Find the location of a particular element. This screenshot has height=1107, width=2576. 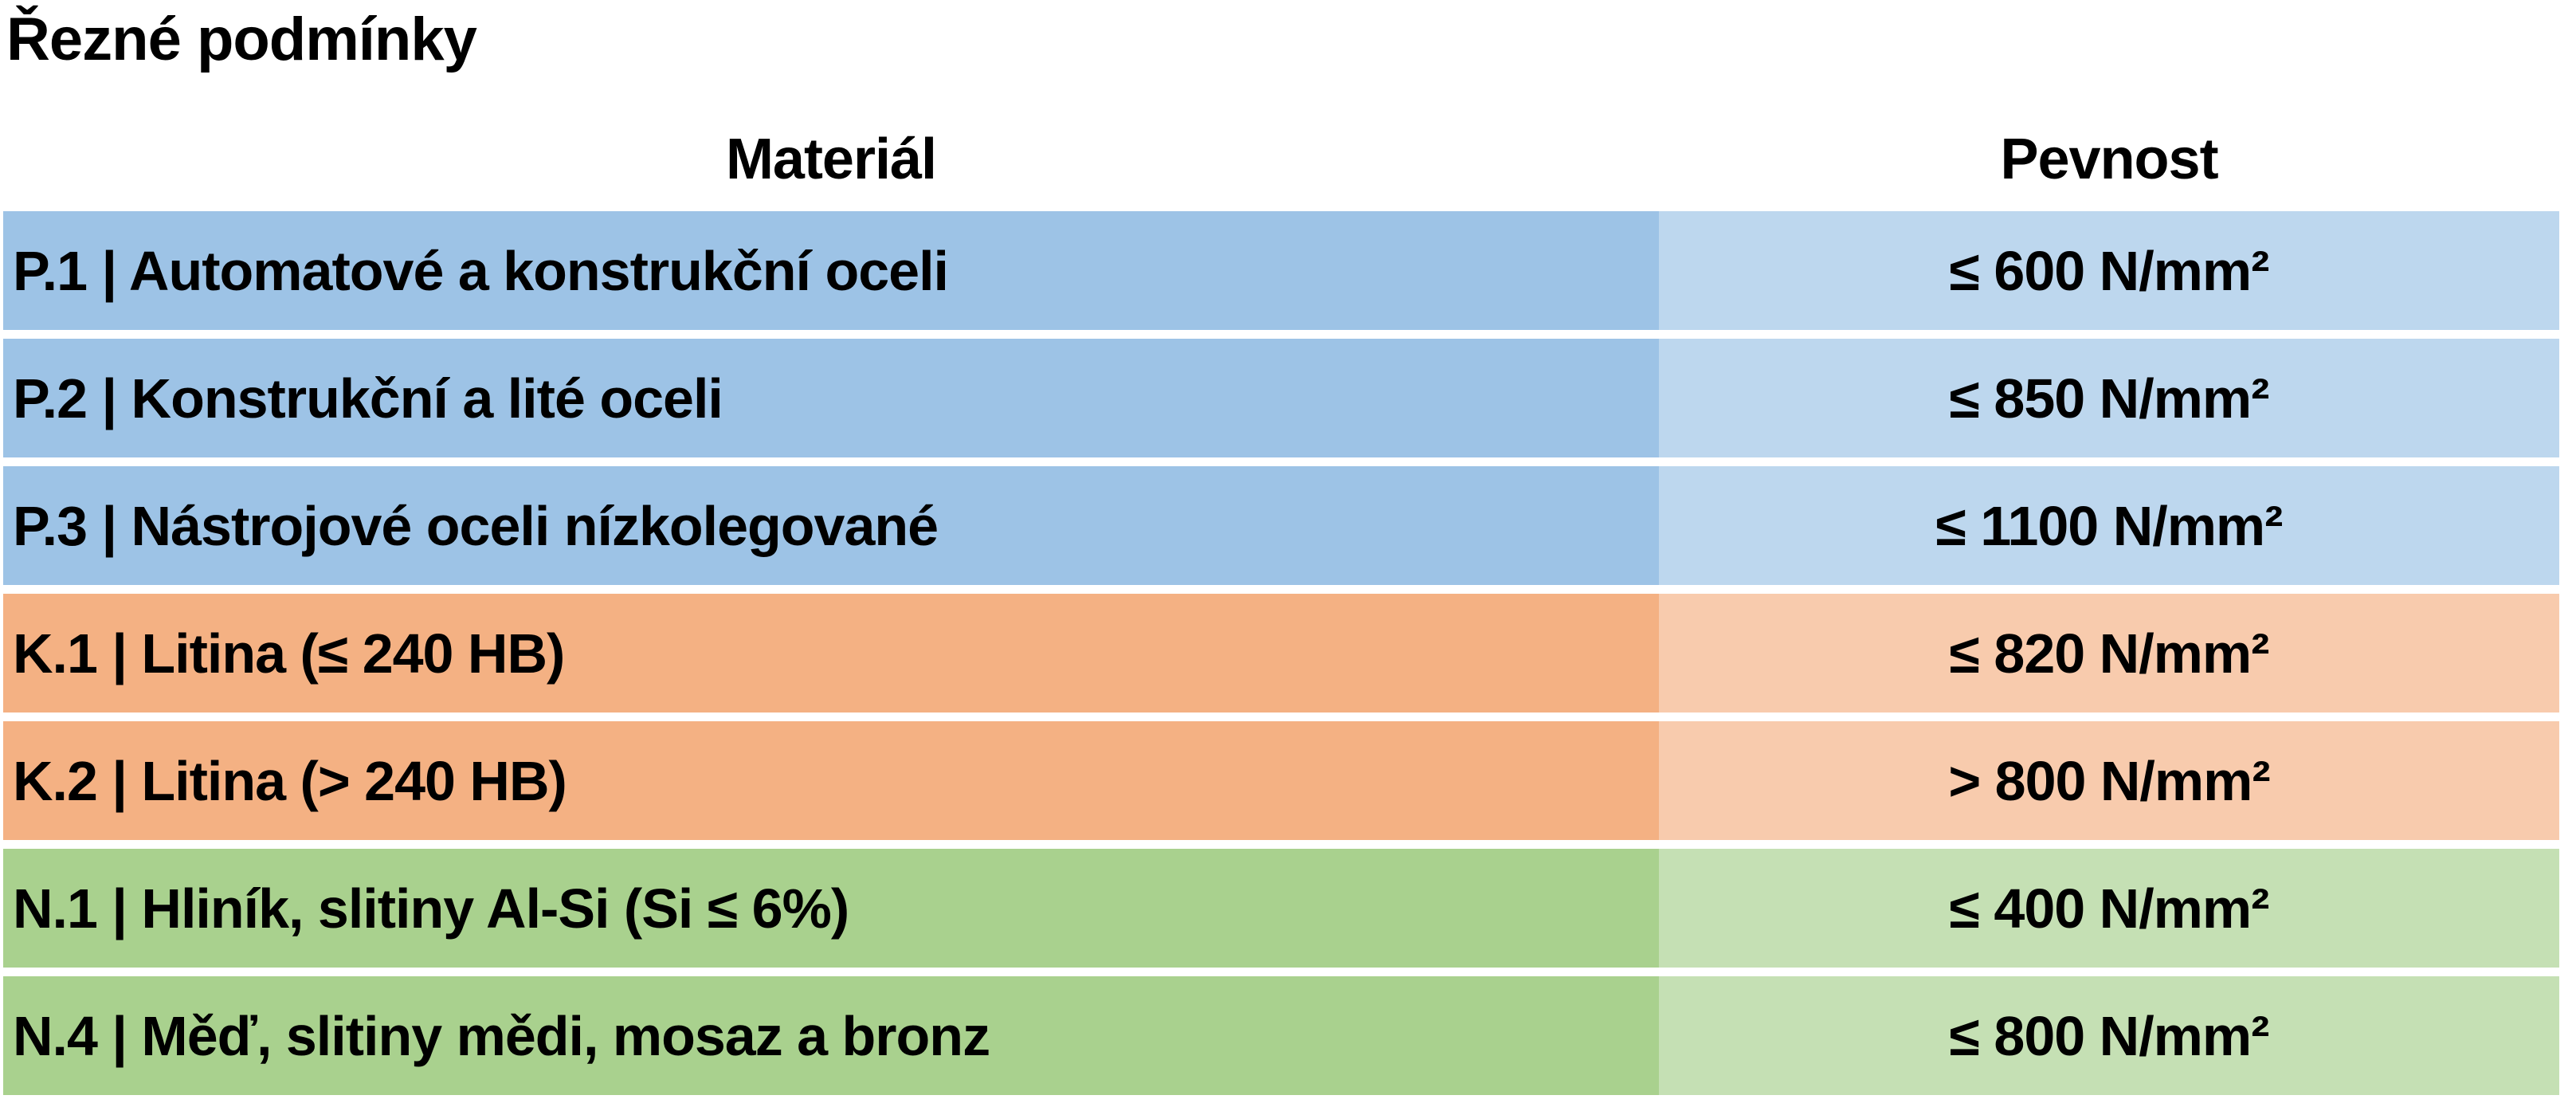

material-cell: K.1 | Litina (≤ 240 HB) is located at coordinates (831, 653).